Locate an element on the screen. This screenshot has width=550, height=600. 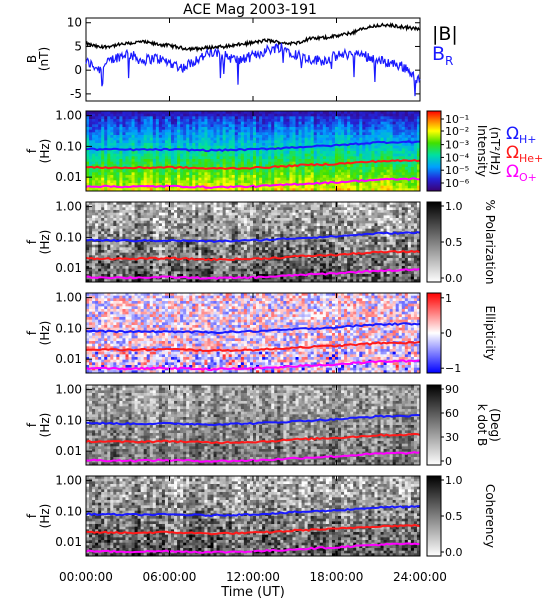
ellipticity-colorbar is located at coordinates (434, 333).